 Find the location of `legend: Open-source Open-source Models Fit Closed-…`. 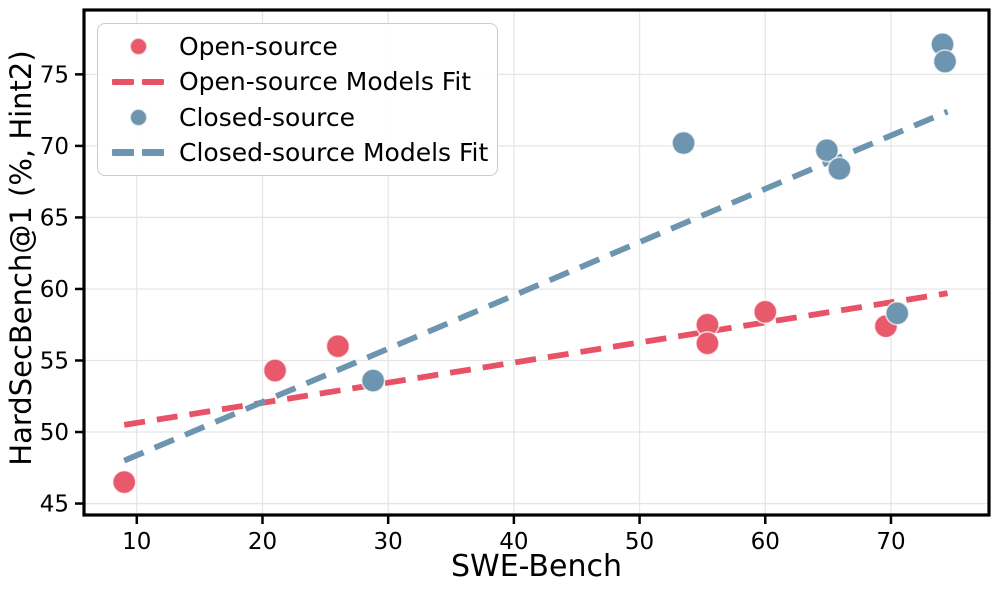

legend: Open-source Open-source Models Fit Closed-… is located at coordinates (297, 99).